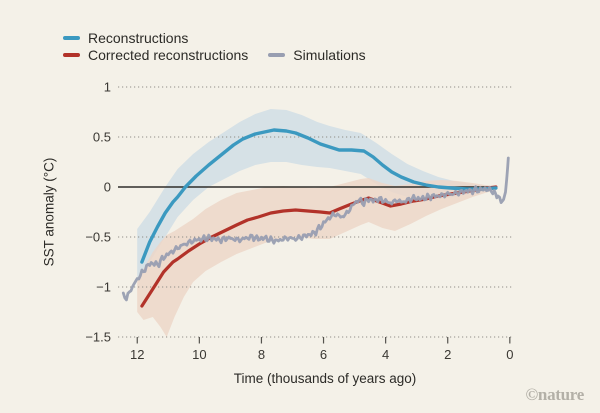  Describe the element at coordinates (325, 378) in the screenshot. I see `x-axis-title: Time (thousands of years ago)` at that location.